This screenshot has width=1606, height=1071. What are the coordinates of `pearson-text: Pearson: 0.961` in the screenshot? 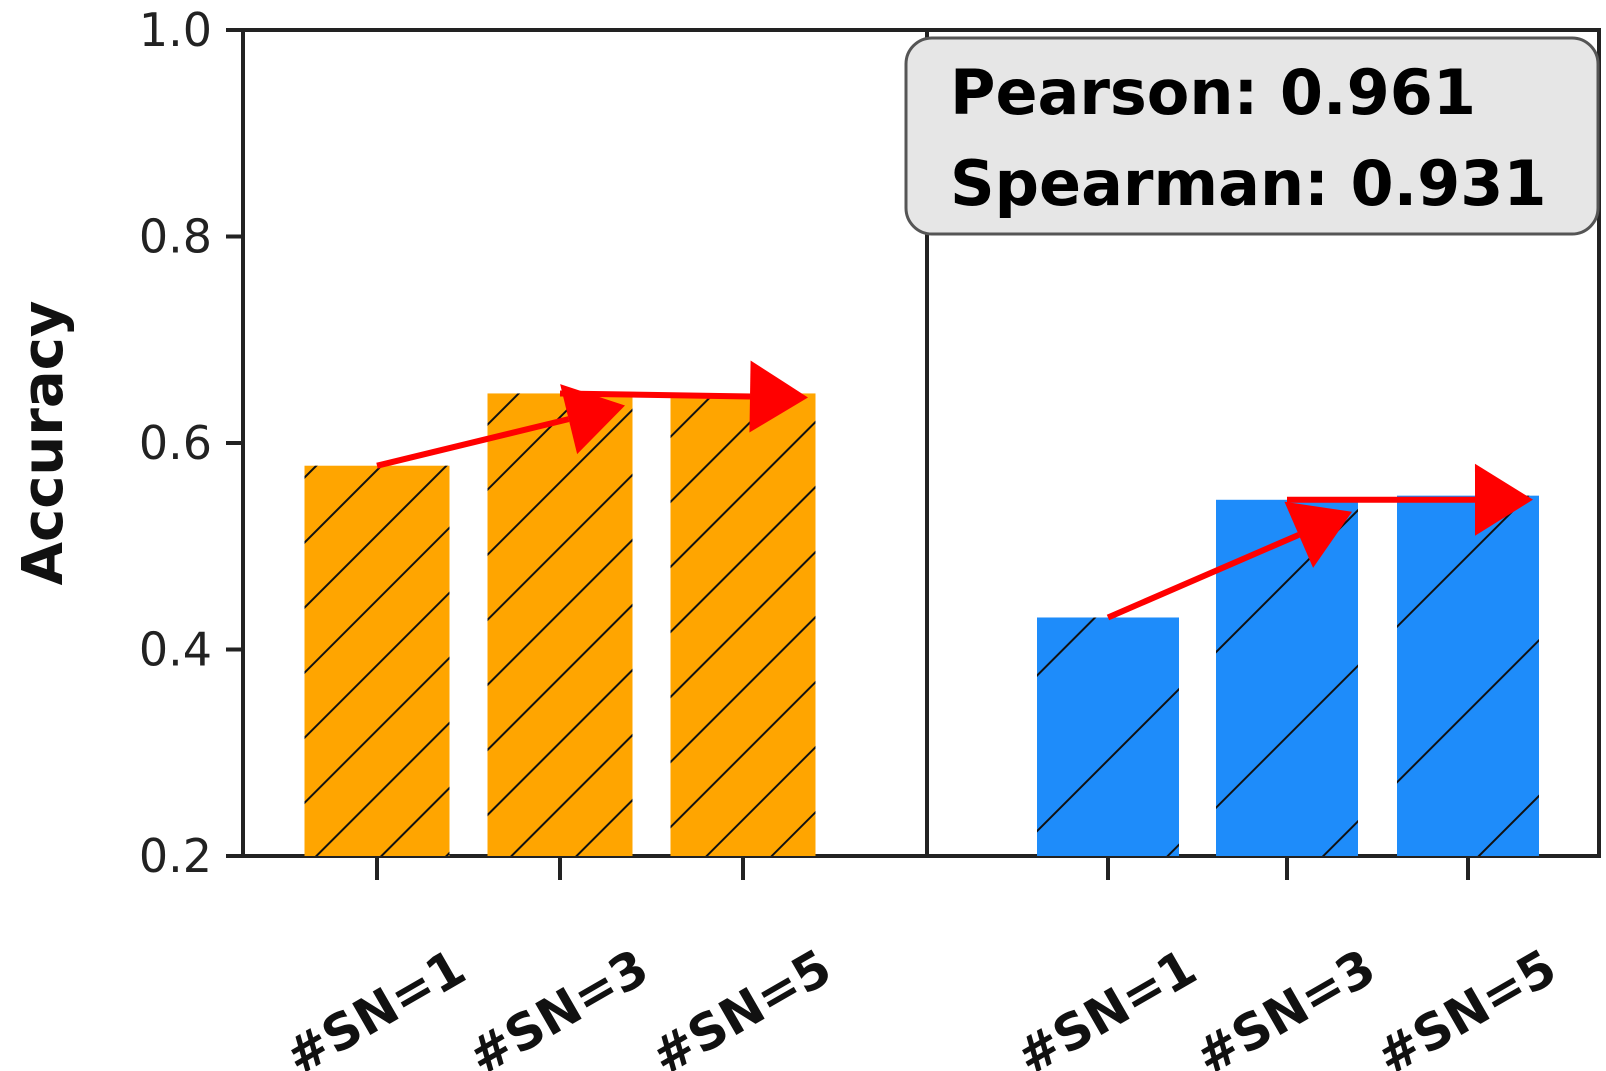 It's located at (1213, 92).